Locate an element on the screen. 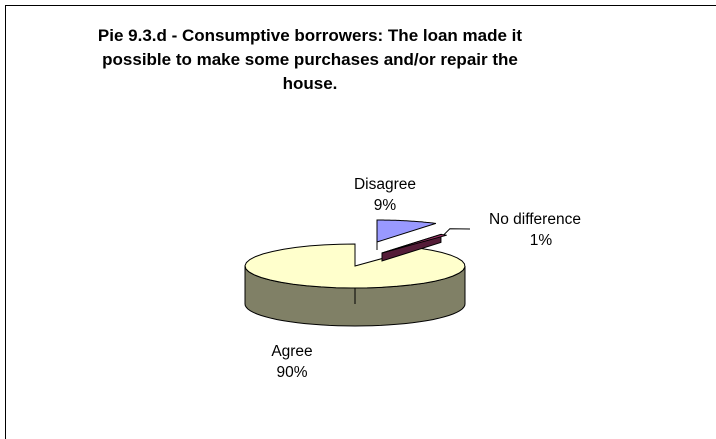  label-disagree-value: 9% is located at coordinates (385, 205).